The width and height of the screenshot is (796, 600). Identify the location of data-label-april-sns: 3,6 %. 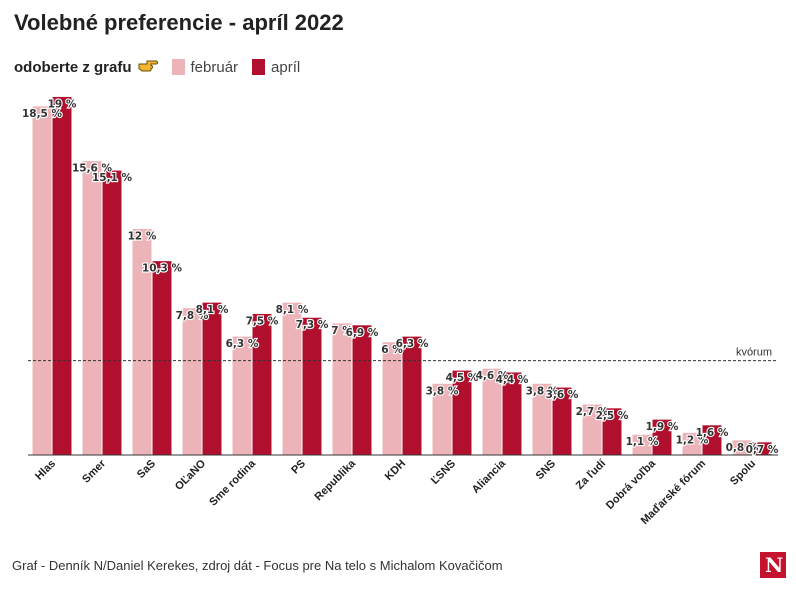
(562, 395).